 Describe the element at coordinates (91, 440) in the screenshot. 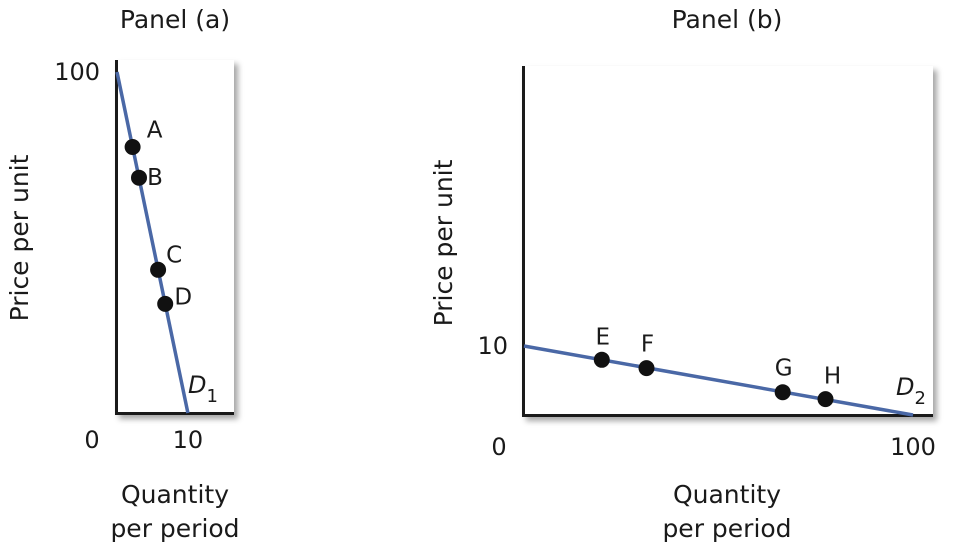

I see `panel-a-x-tick-label: 0` at that location.